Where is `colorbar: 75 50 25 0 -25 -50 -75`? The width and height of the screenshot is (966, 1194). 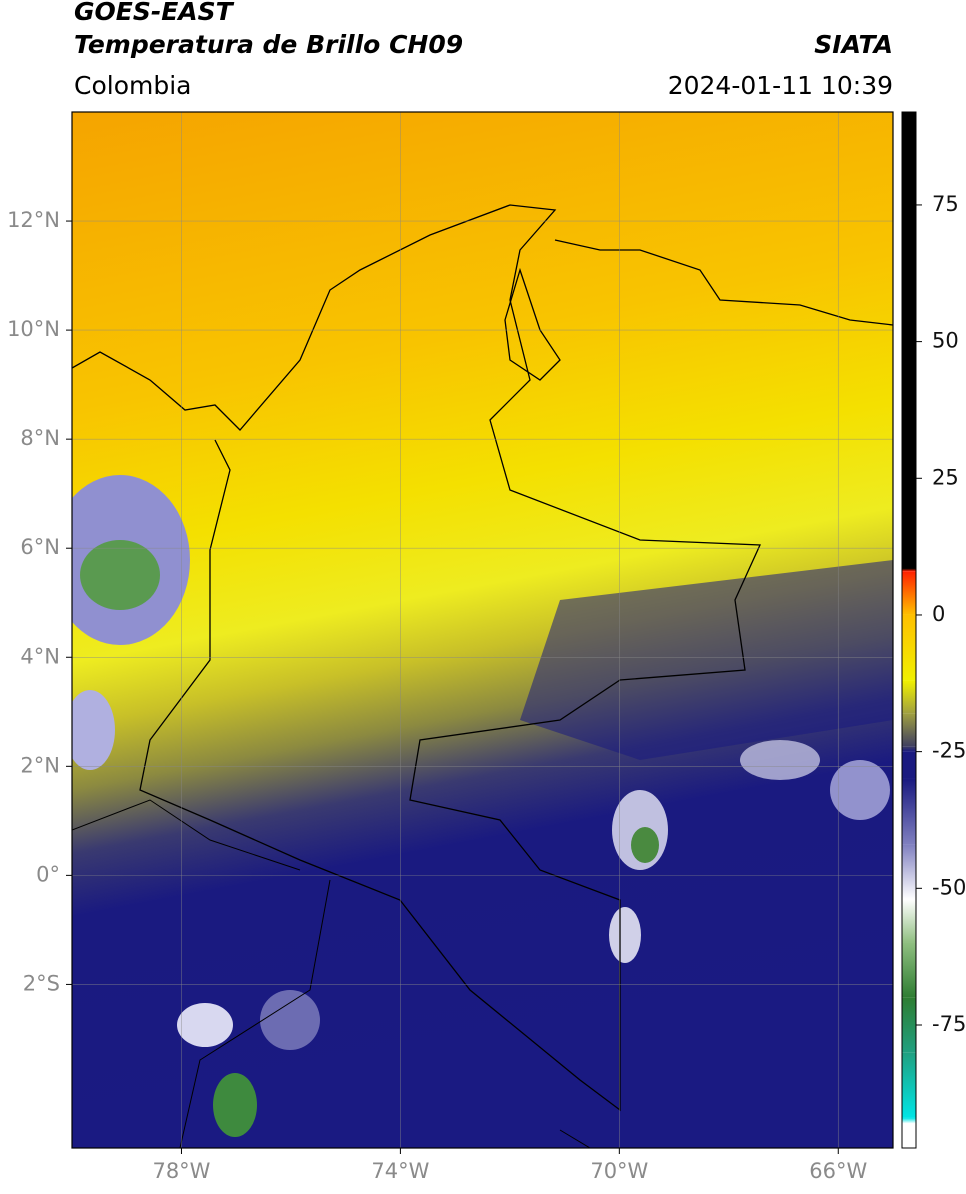 colorbar: 75 50 25 0 -25 -50 -75 is located at coordinates (934, 630).